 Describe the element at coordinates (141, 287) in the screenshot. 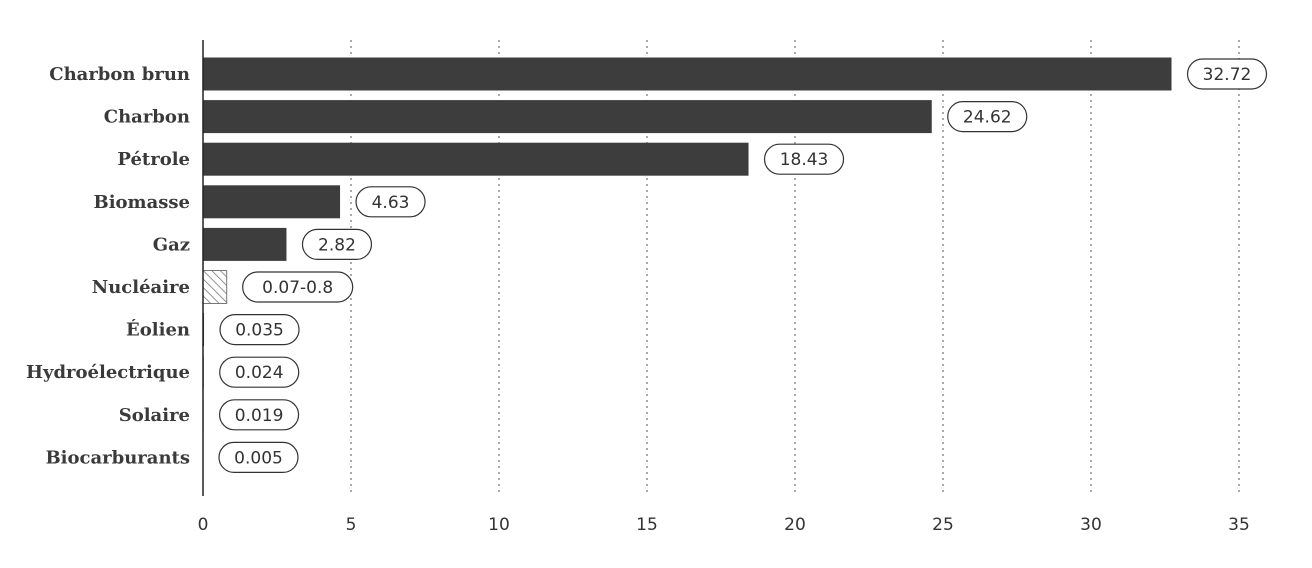

I see `category-label: Nucléaire` at that location.